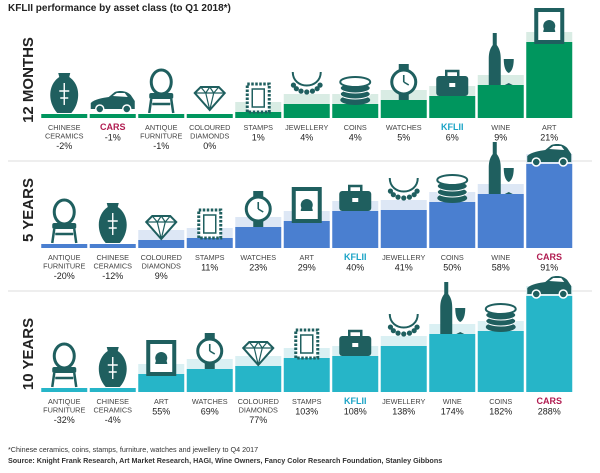  Describe the element at coordinates (258, 420) in the screenshot. I see `value-label: 77%` at that location.